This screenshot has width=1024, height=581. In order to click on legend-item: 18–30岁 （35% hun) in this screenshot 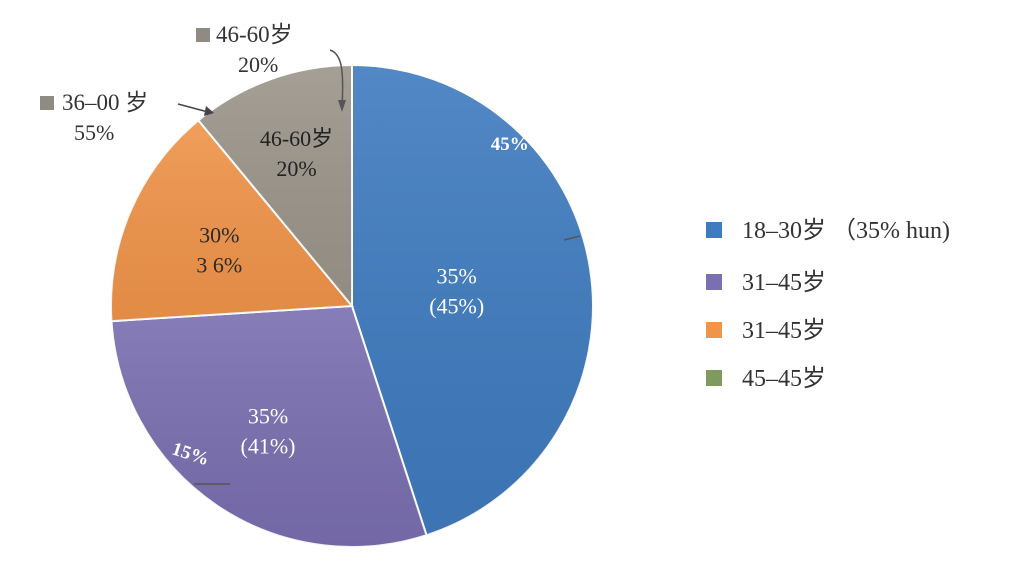, I will do `click(828, 230)`.